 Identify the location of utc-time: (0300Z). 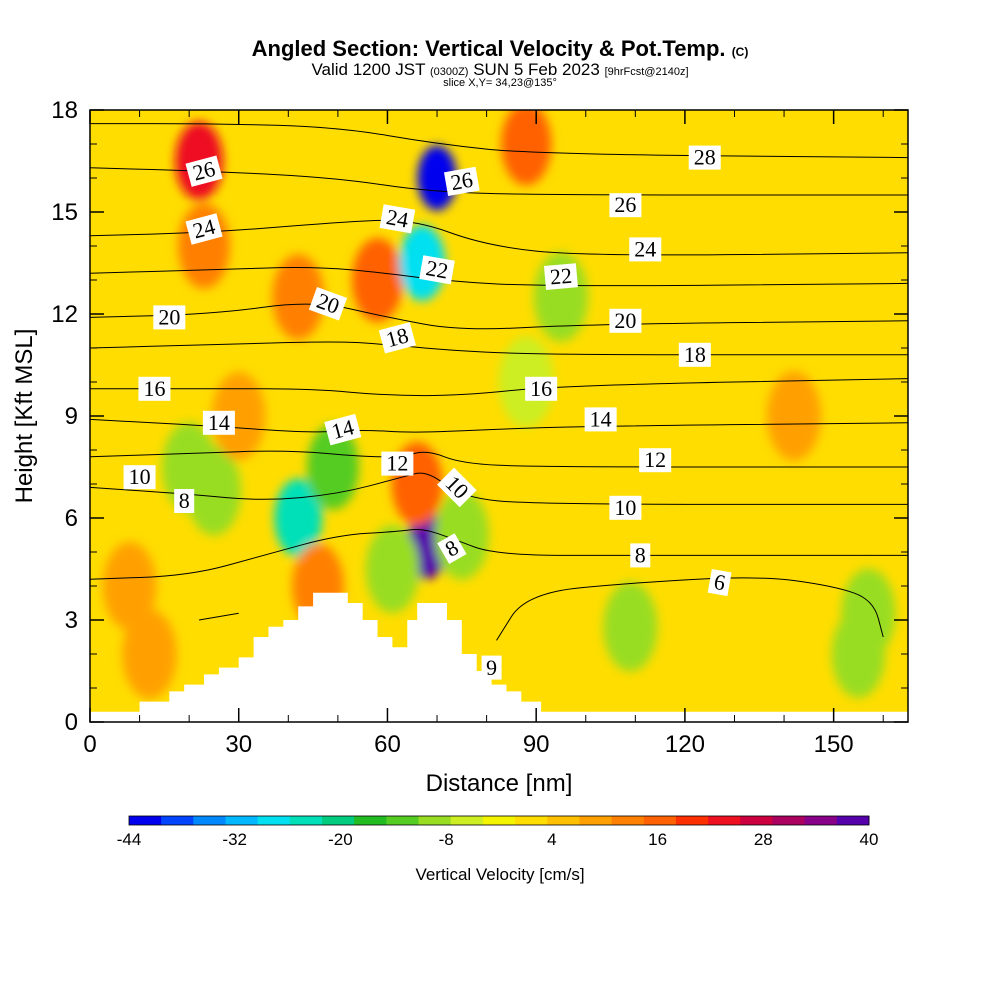
(449, 72).